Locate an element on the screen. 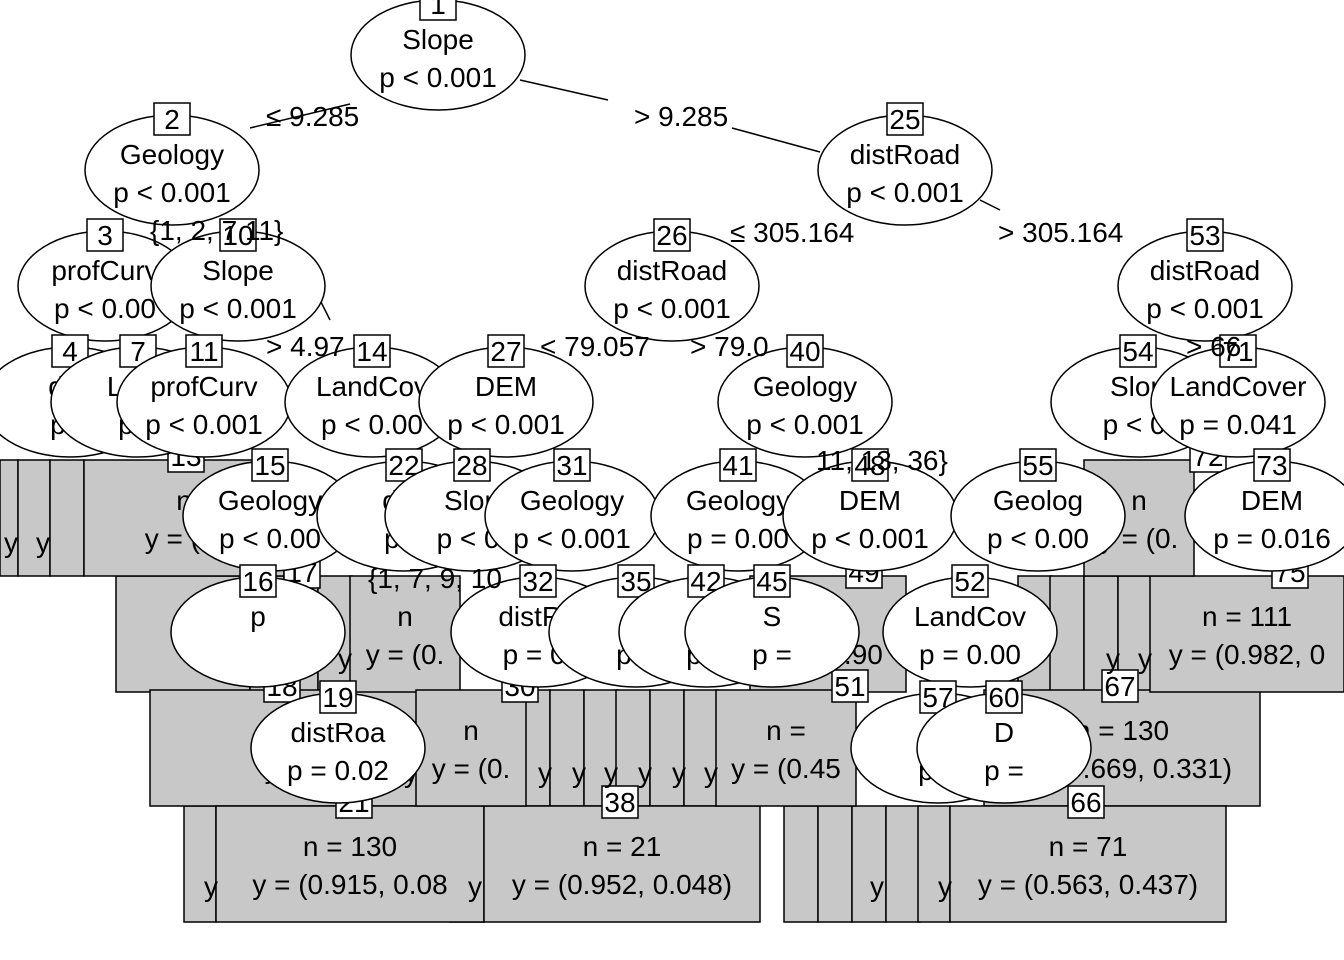 This screenshot has height=960, width=1344. inner-node-id: 1 is located at coordinates (438, 10).